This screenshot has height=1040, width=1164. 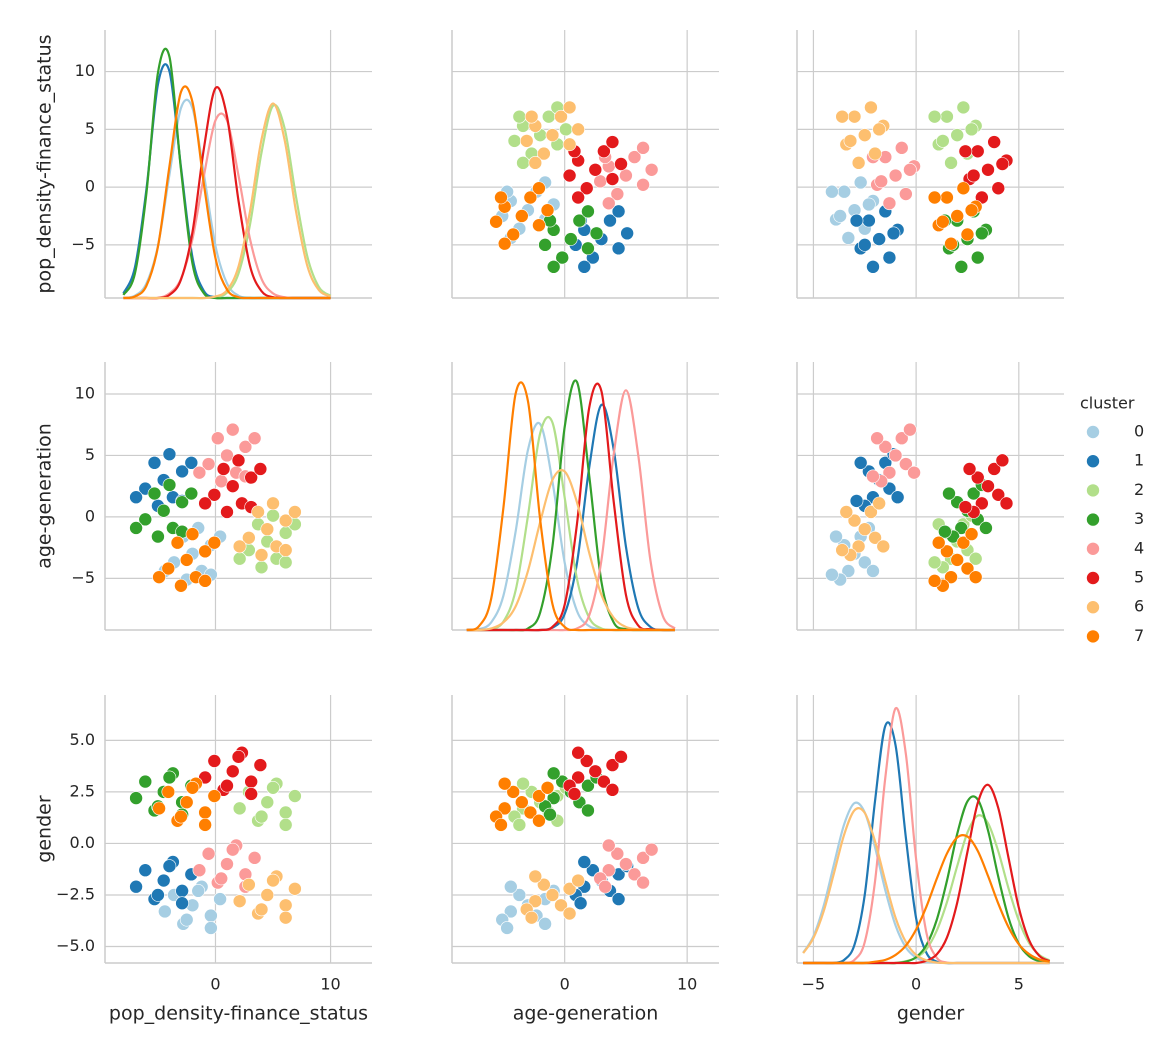 What do you see at coordinates (931, 1014) in the screenshot?
I see `x-axis-label: gender` at bounding box center [931, 1014].